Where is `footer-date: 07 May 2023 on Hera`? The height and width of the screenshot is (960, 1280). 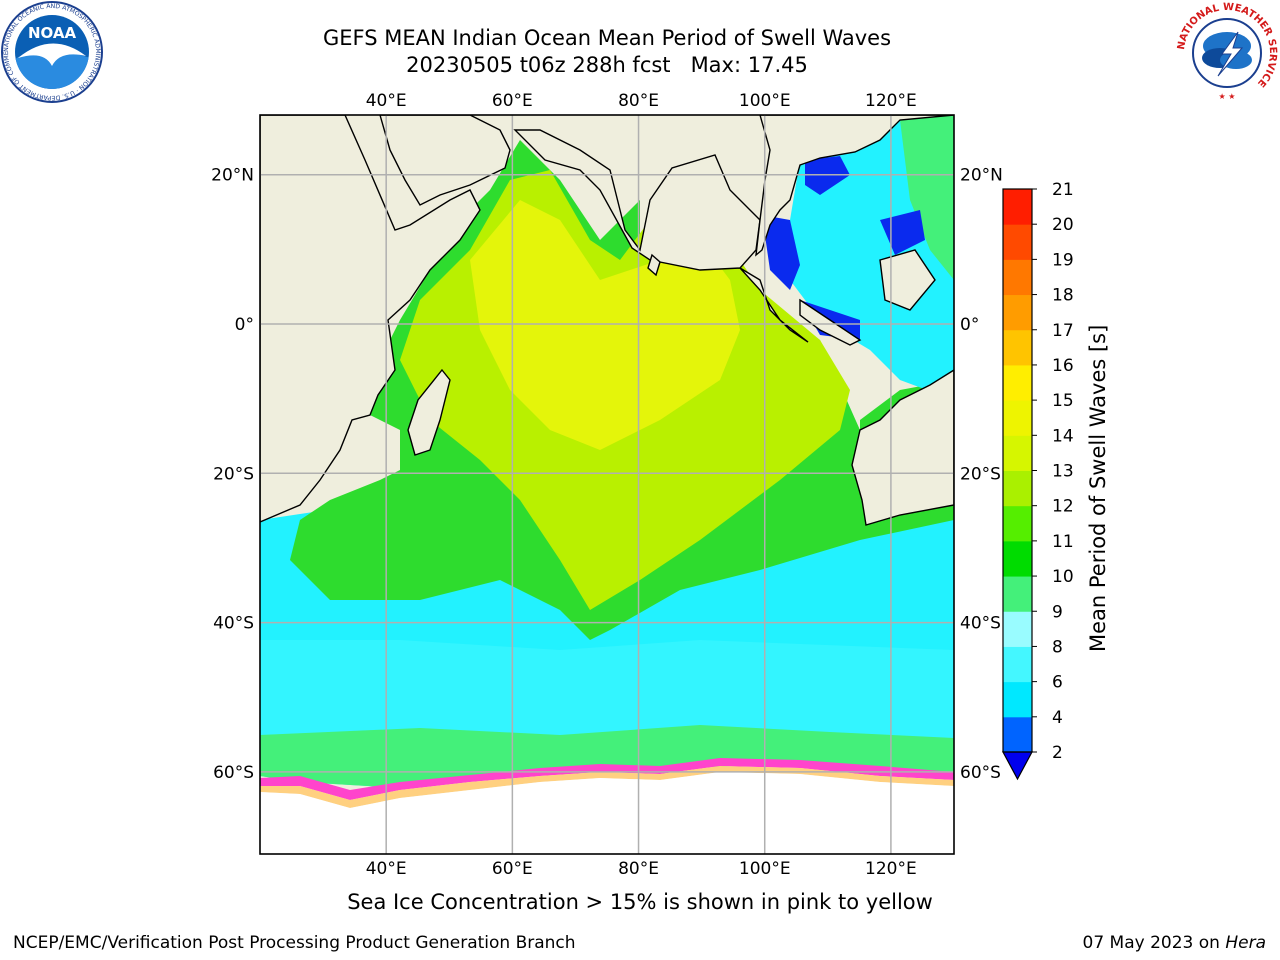 footer-date: 07 May 2023 on Hera is located at coordinates (1175, 943).